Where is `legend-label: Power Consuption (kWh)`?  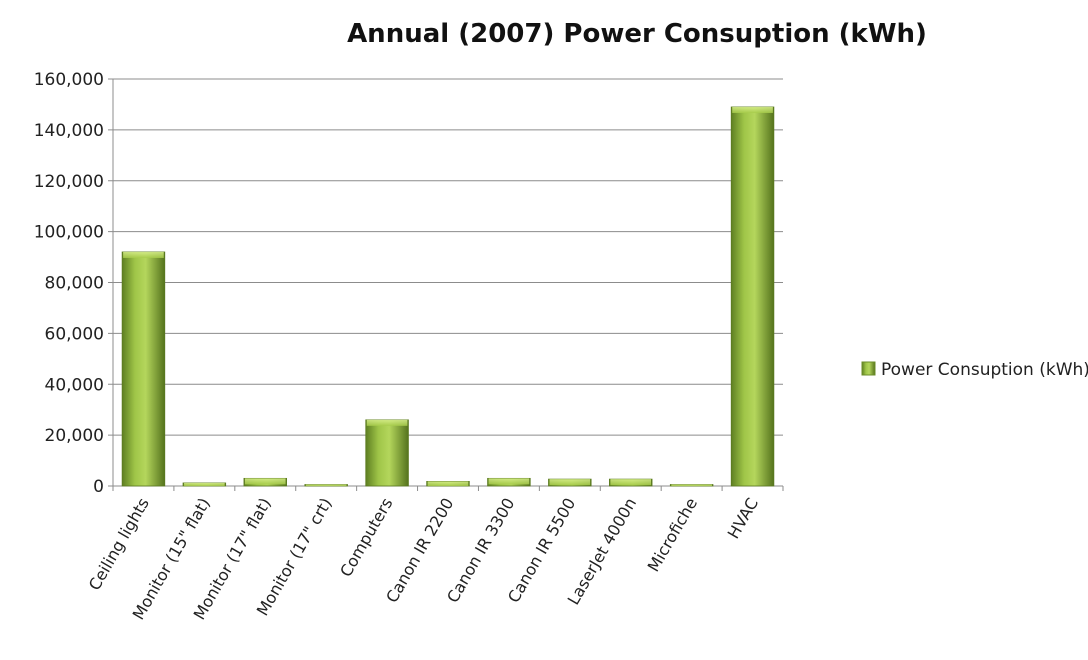 legend-label: Power Consuption (kWh) is located at coordinates (984, 370).